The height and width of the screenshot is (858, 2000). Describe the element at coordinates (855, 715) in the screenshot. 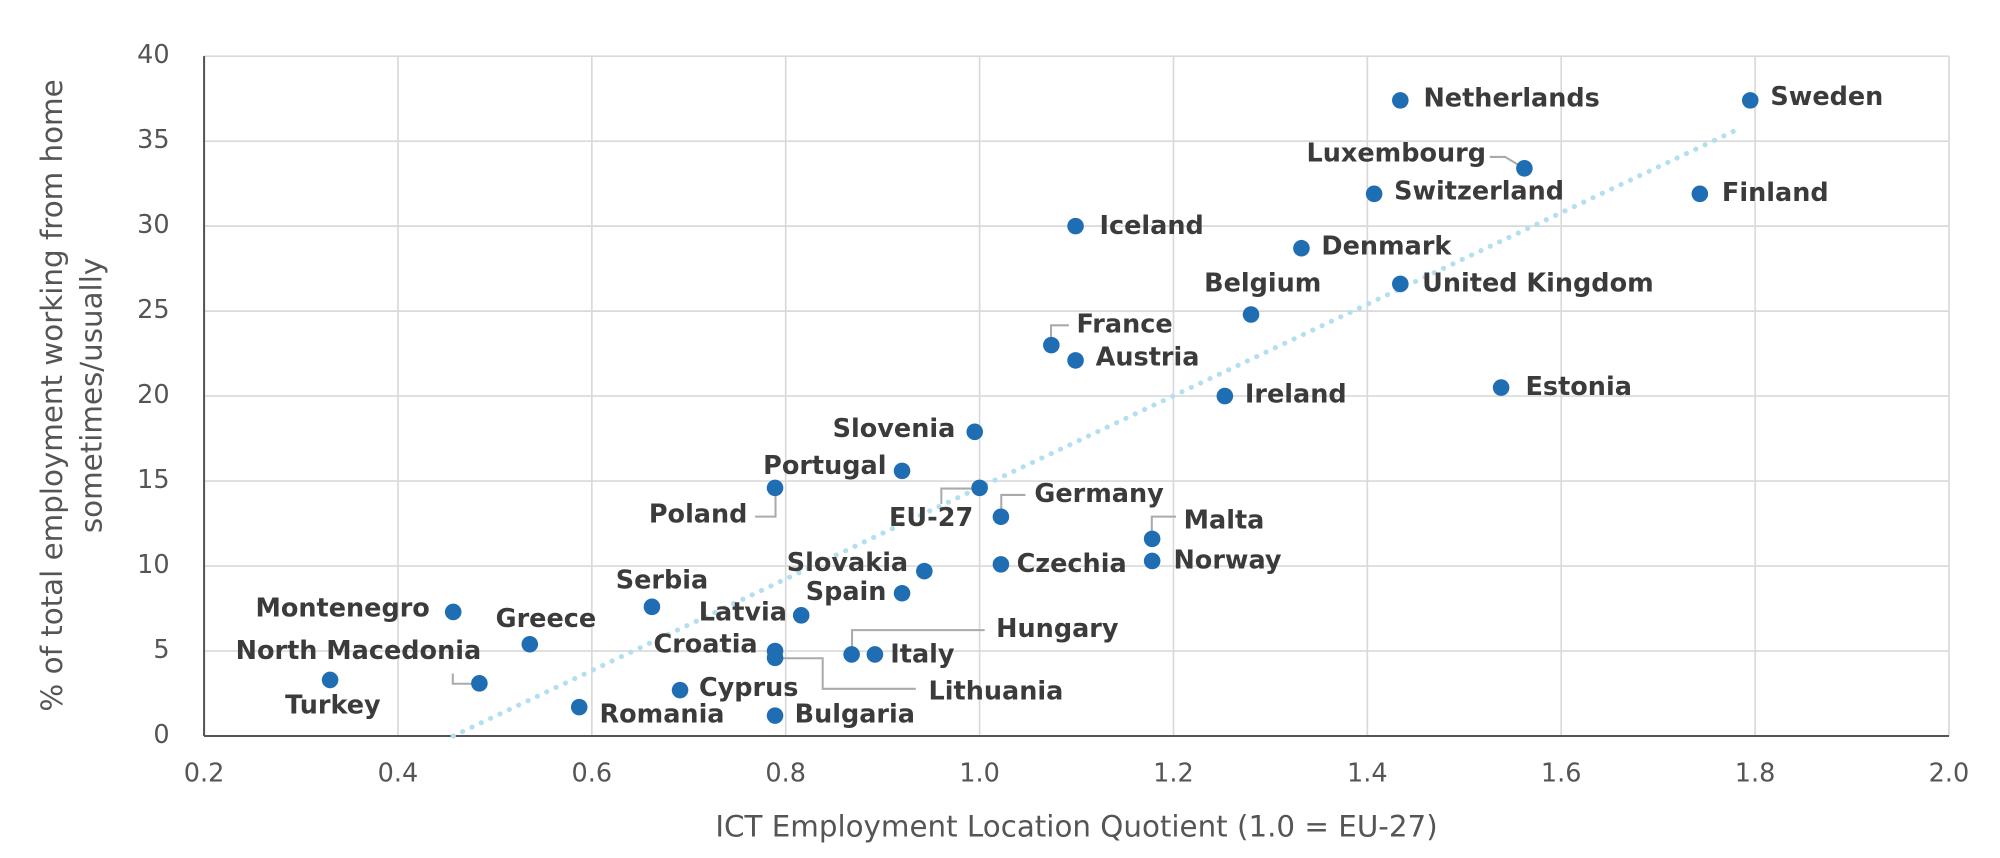

I see `point-label: Bulgaria` at that location.